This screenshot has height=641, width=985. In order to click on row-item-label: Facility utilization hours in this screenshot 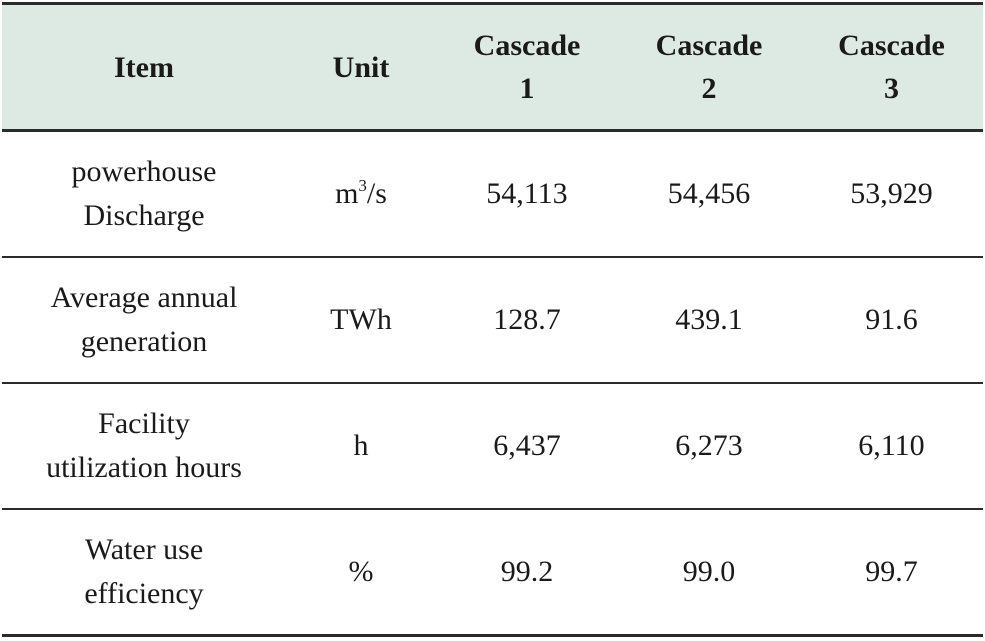, I will do `click(144, 446)`.